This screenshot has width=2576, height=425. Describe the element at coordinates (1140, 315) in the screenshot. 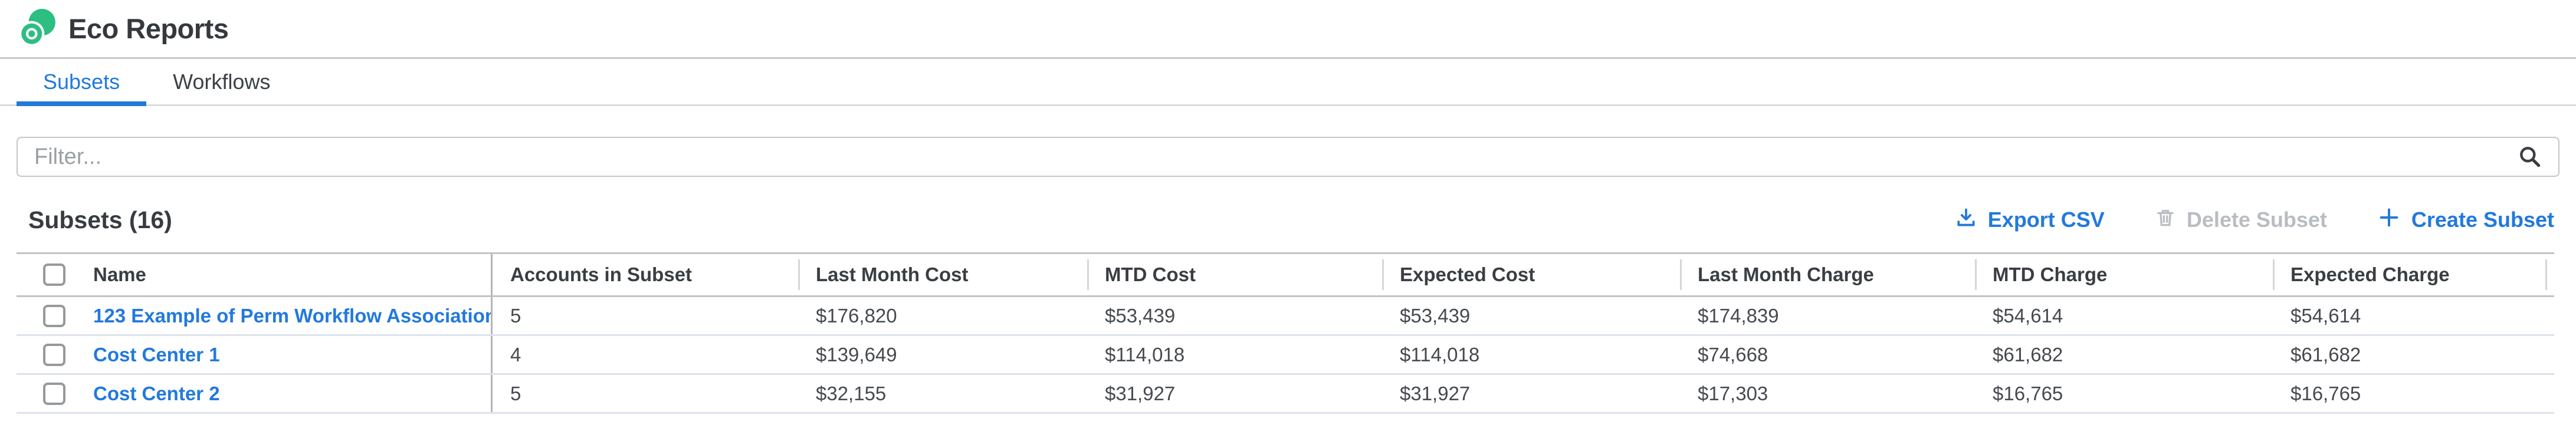

I see `cell-mtd-cost: $53,439` at that location.